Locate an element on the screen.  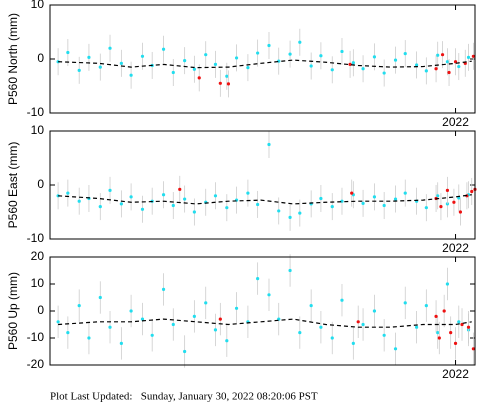
y-axis-label: P560 North (mm) is located at coordinates (13, 59).